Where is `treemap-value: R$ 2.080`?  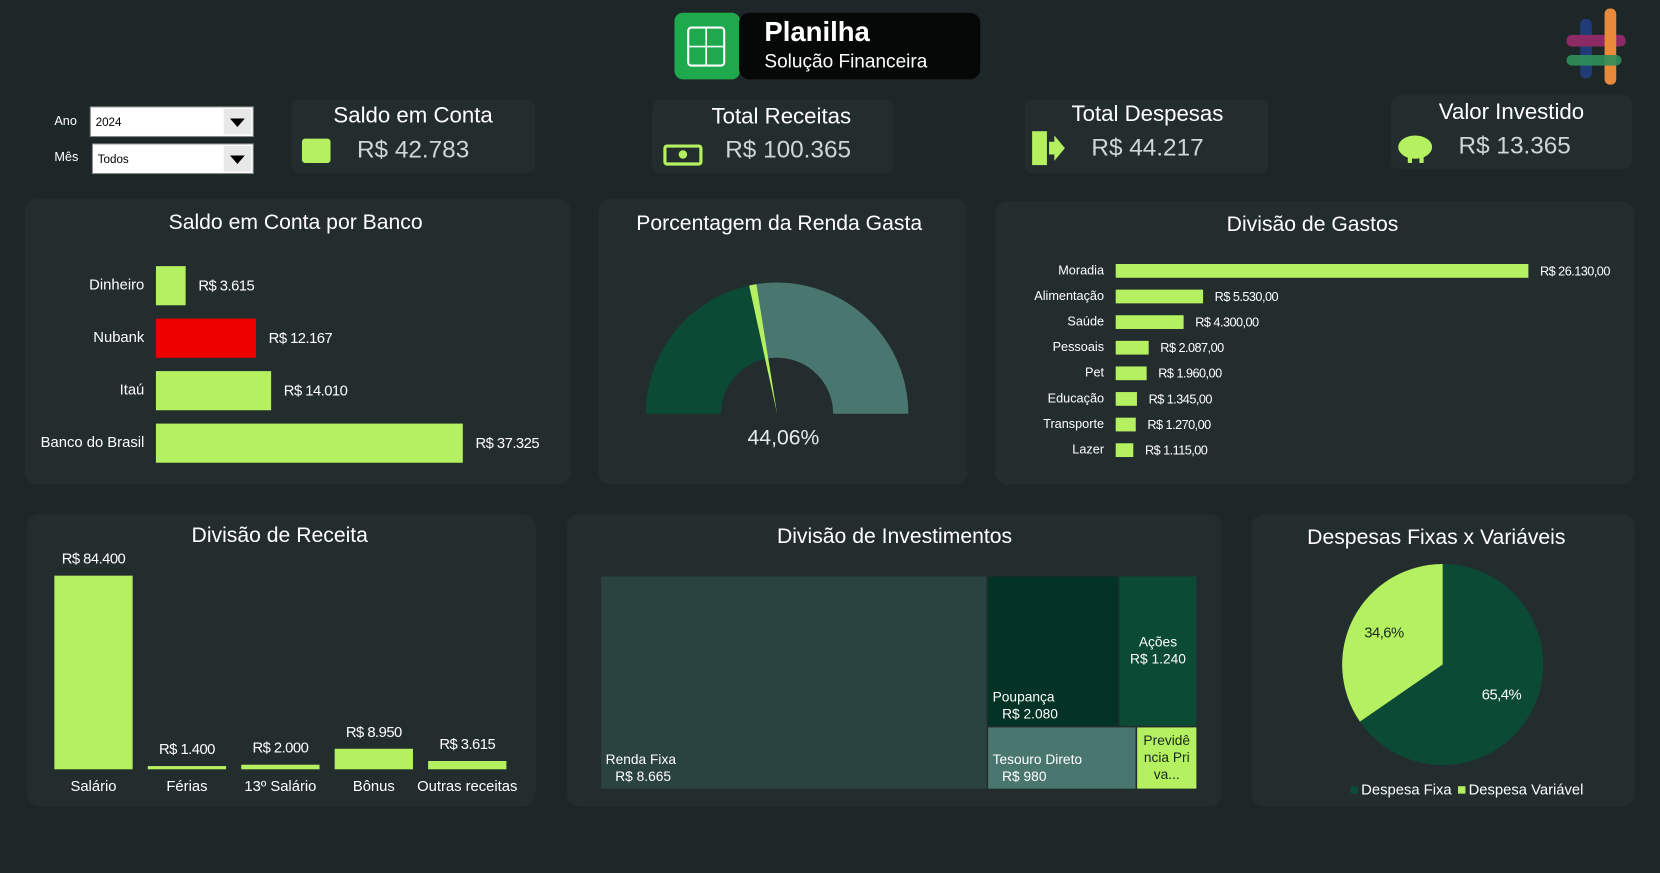
treemap-value: R$ 2.080 is located at coordinates (1030, 713).